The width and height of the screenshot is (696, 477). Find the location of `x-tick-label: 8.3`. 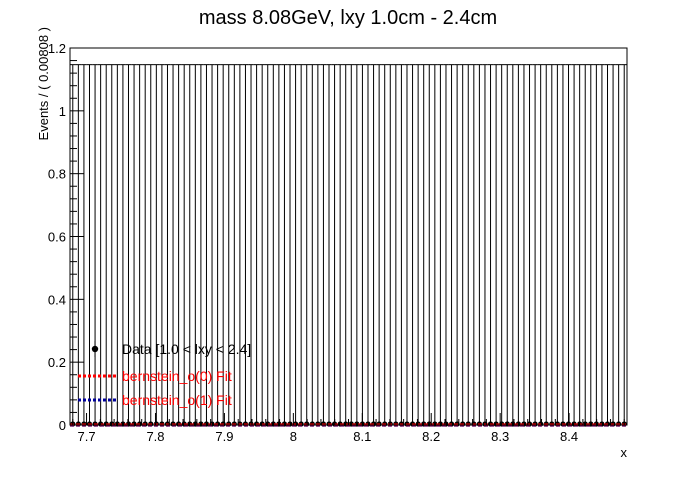

x-tick-label: 8.3 is located at coordinates (500, 436).